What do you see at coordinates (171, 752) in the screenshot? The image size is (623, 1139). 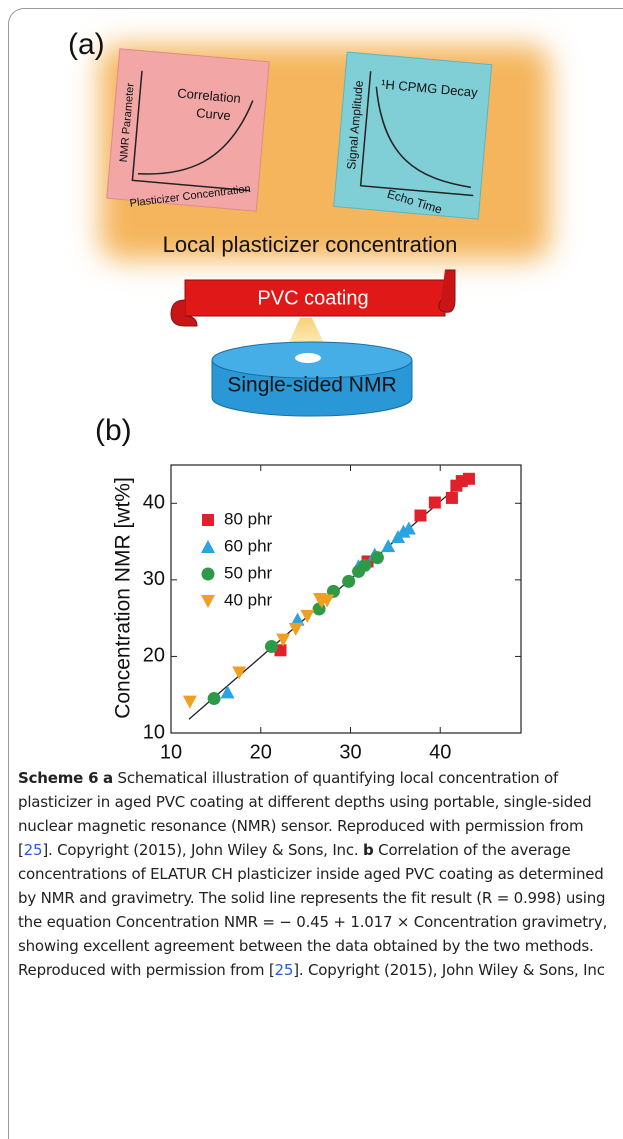 I see `x-tick-label: 10` at bounding box center [171, 752].